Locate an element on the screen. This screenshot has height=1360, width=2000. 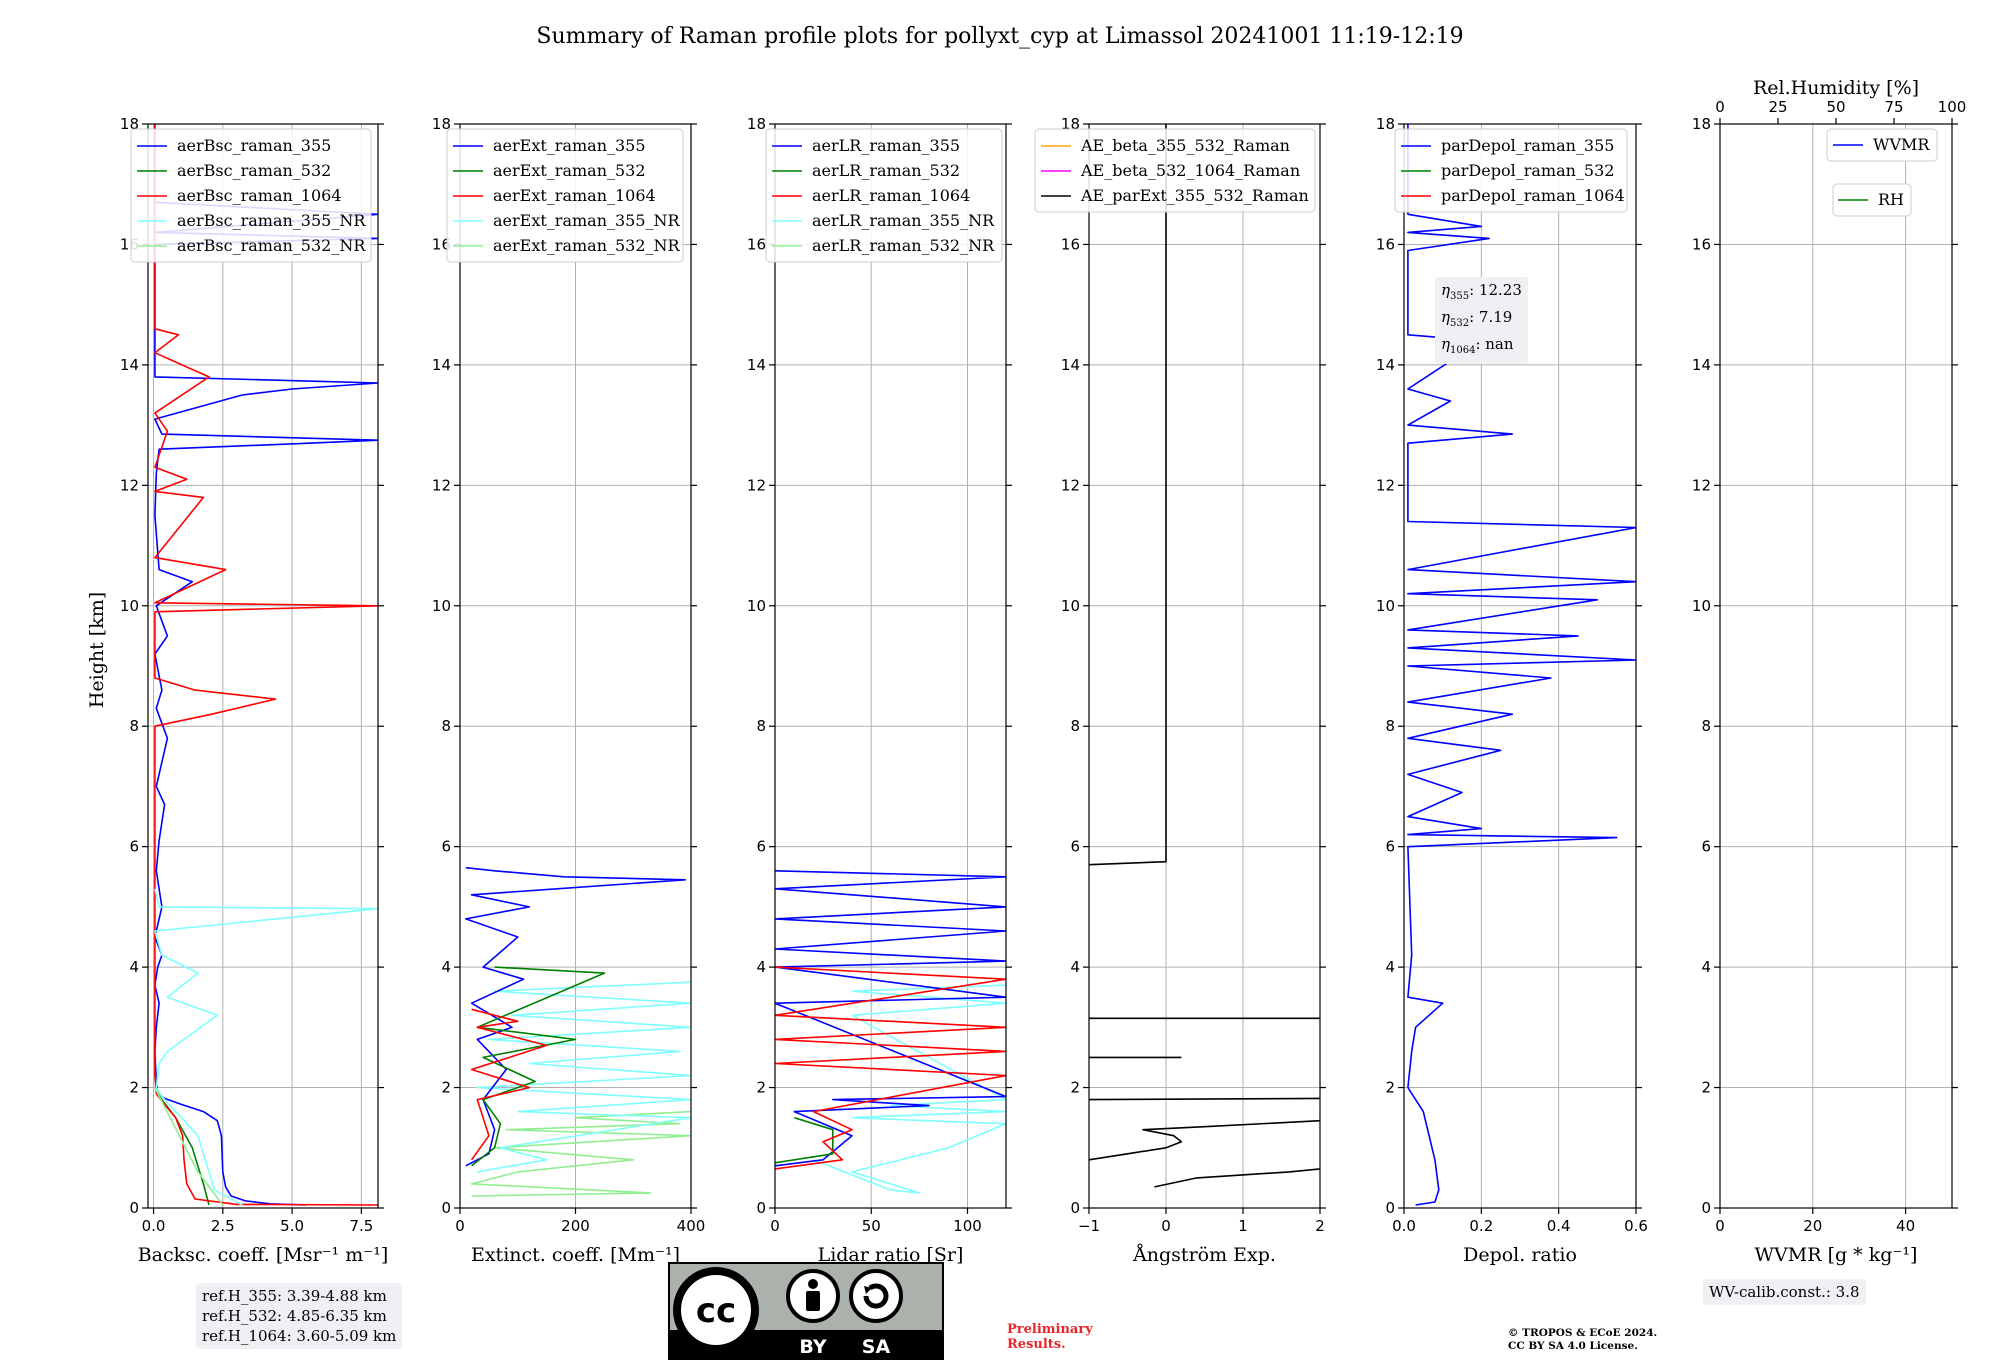
ref-height-532: ref.H_532: 4.85-6.35 km is located at coordinates (294, 1316).